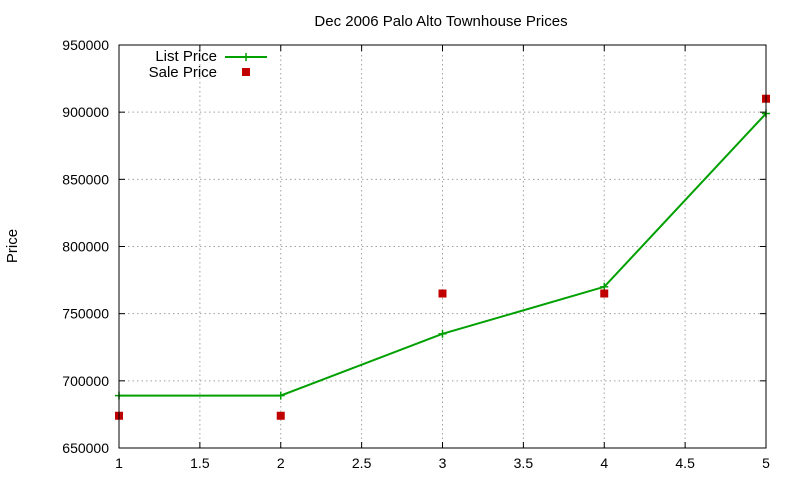  I want to click on x-tick-label: 3, so click(443, 463).